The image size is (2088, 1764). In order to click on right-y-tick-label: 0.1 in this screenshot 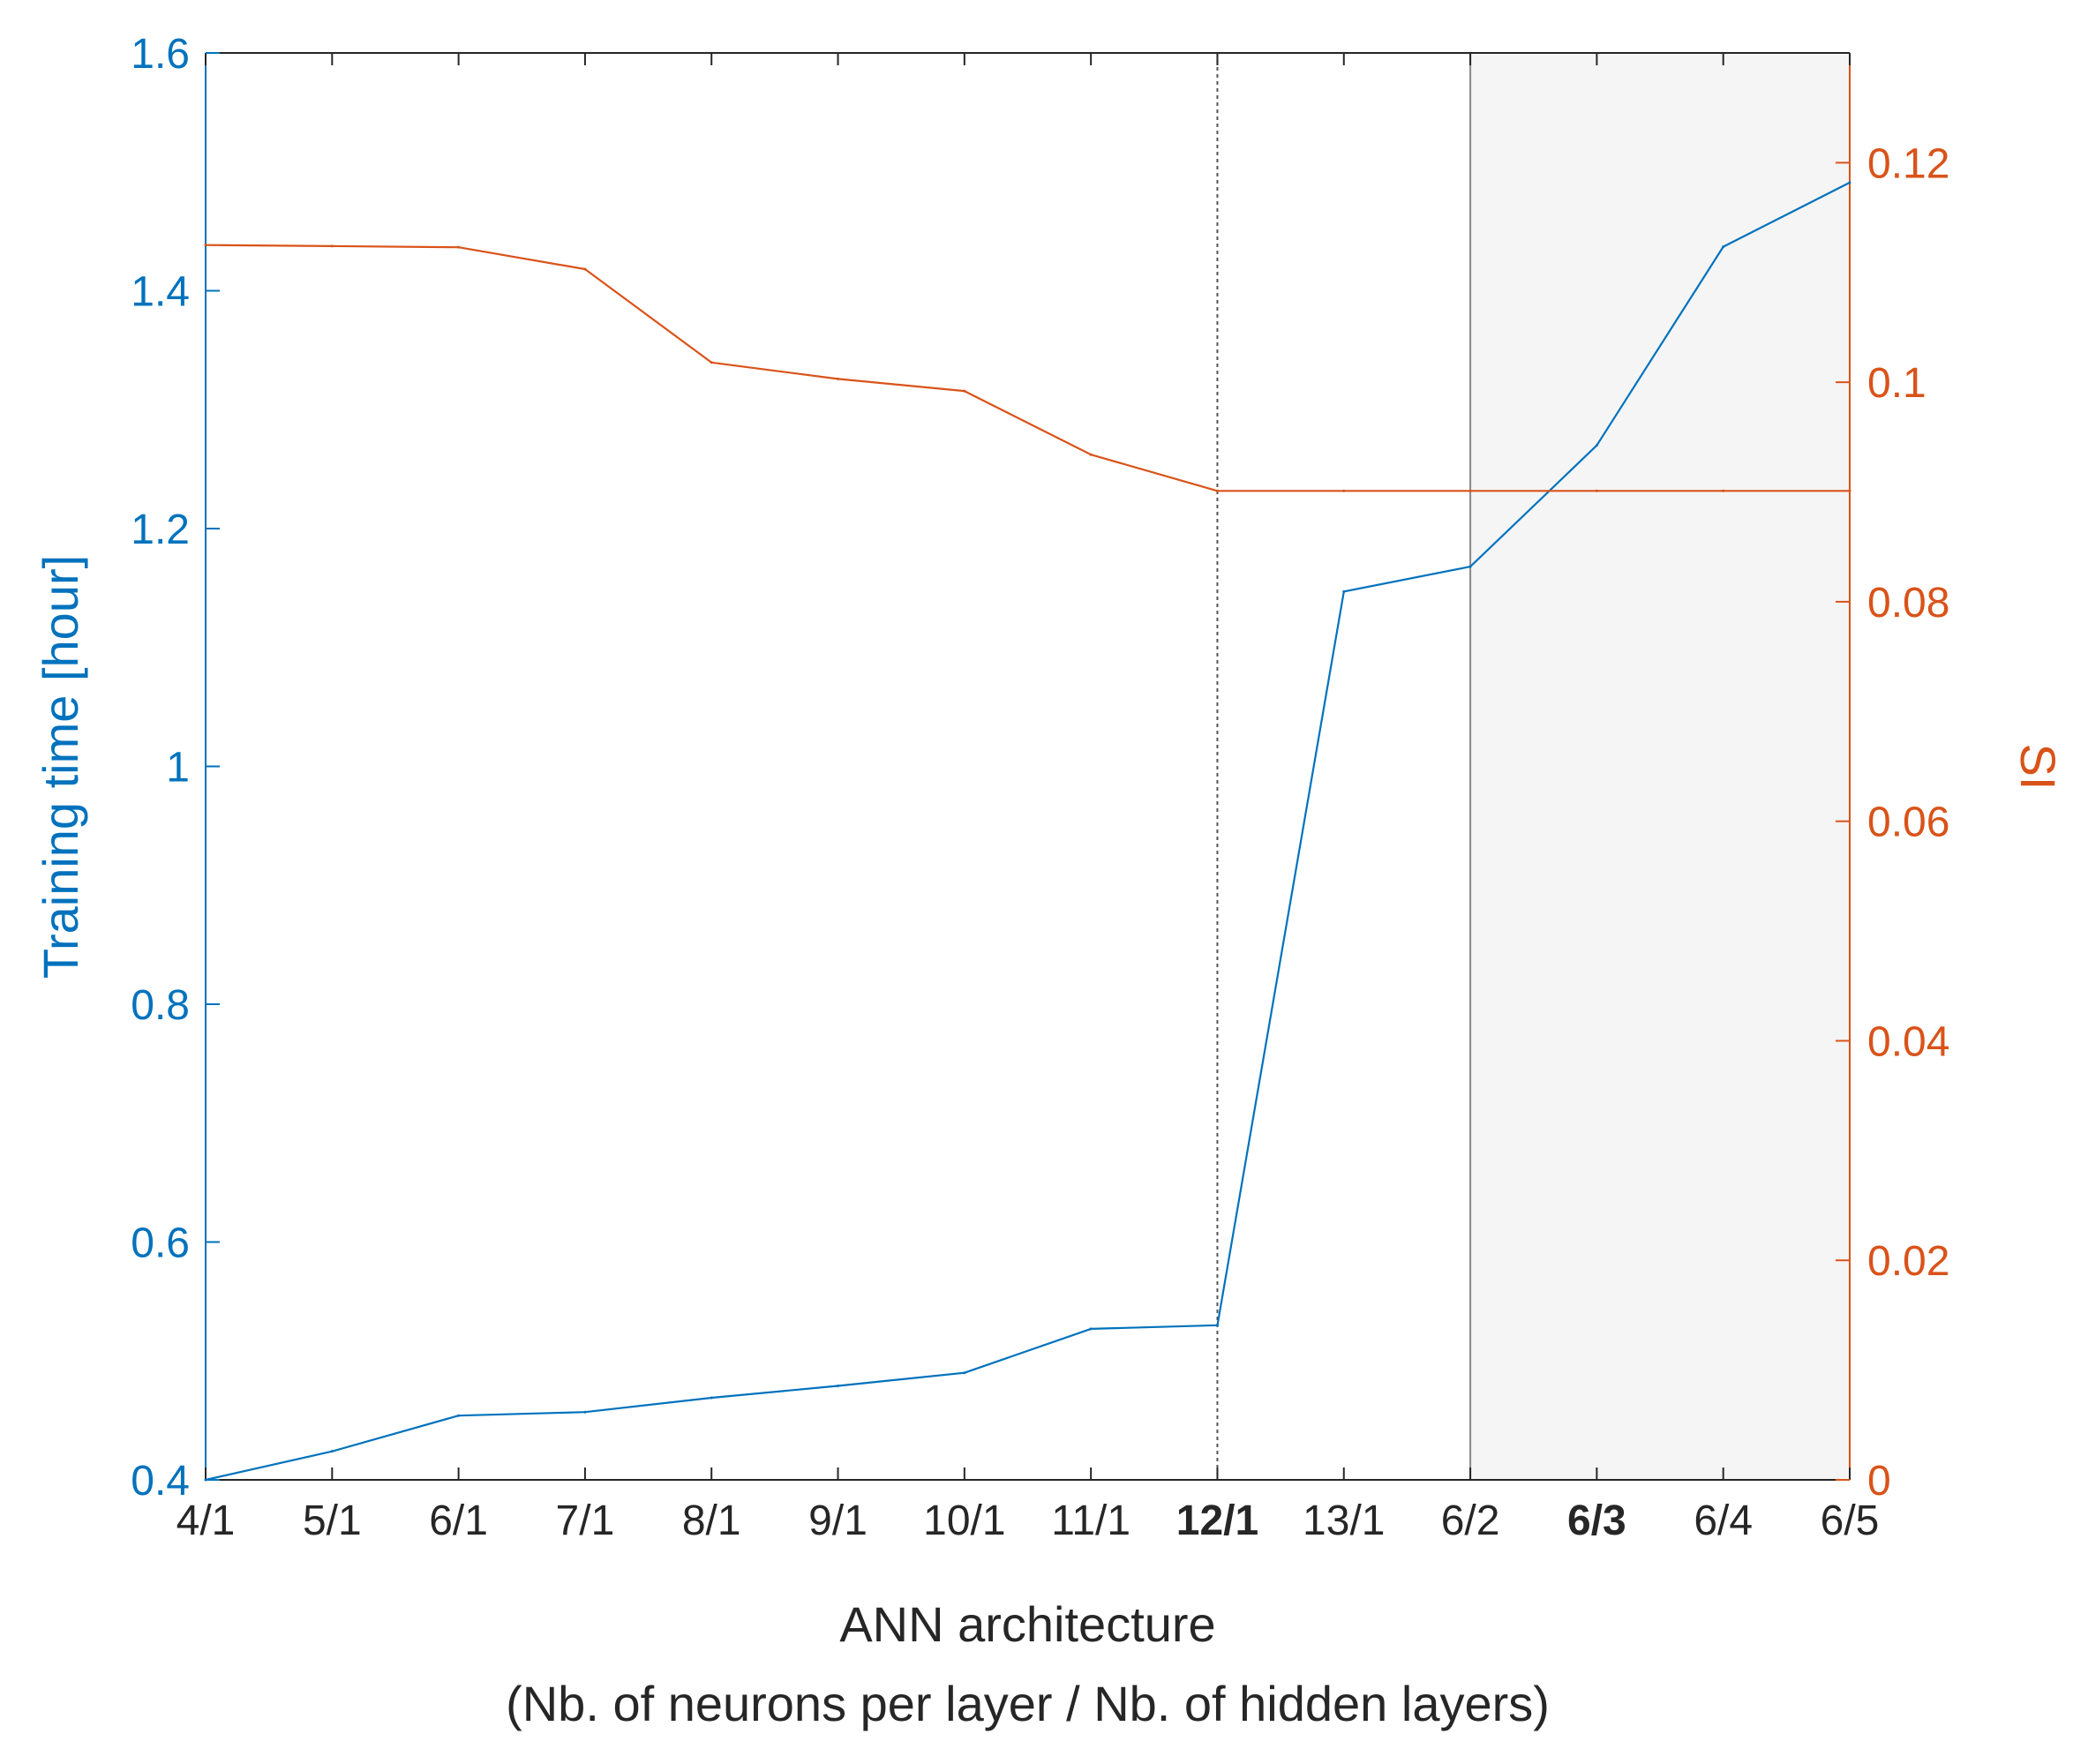, I will do `click(1897, 383)`.